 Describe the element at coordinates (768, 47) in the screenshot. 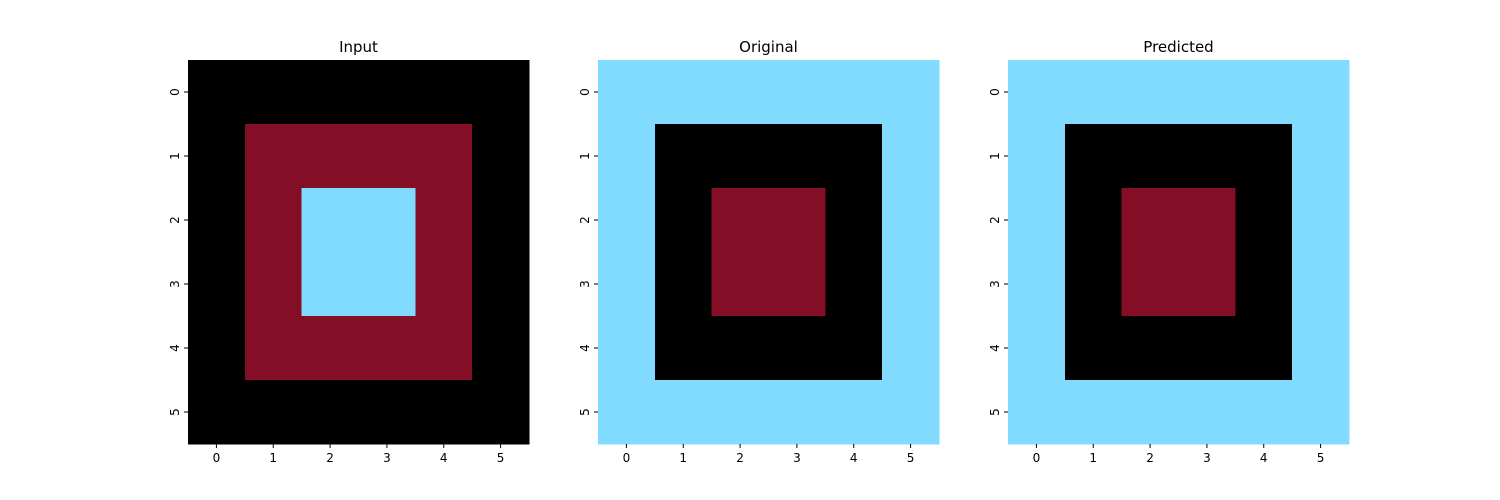

I see `panel-title: Original` at that location.